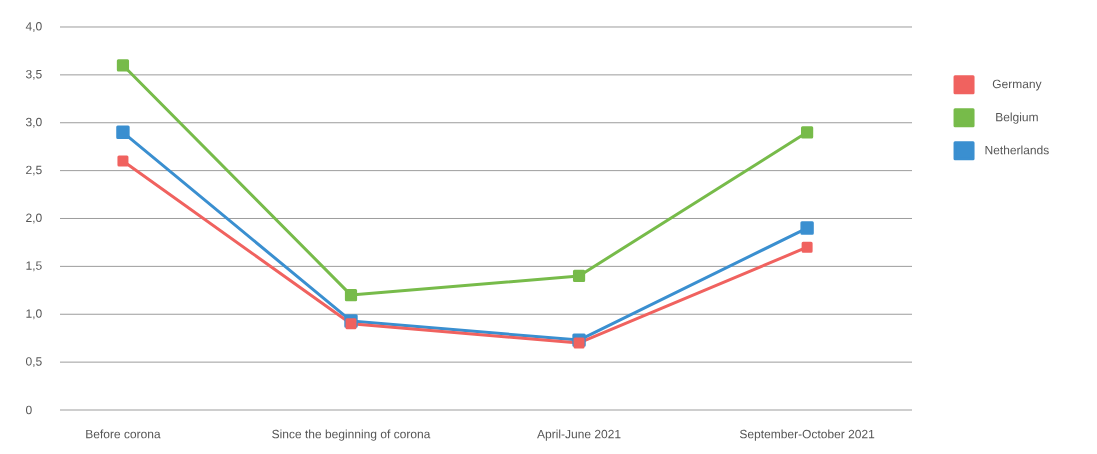  I want to click on x-tick-label: Since the beginning of corona, so click(351, 435).